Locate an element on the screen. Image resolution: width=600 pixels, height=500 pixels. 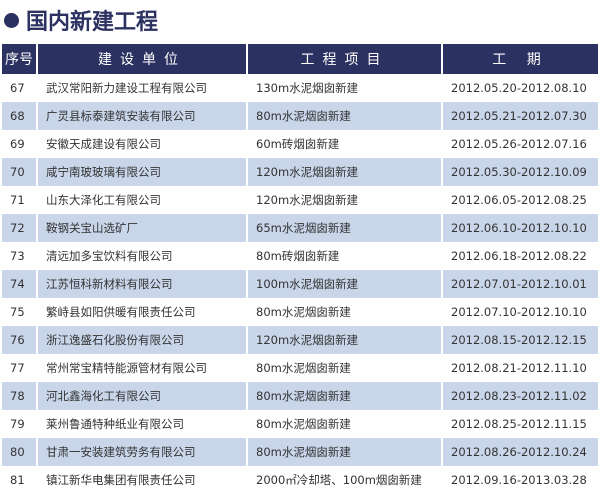
row-index: 76 is located at coordinates (19, 340).